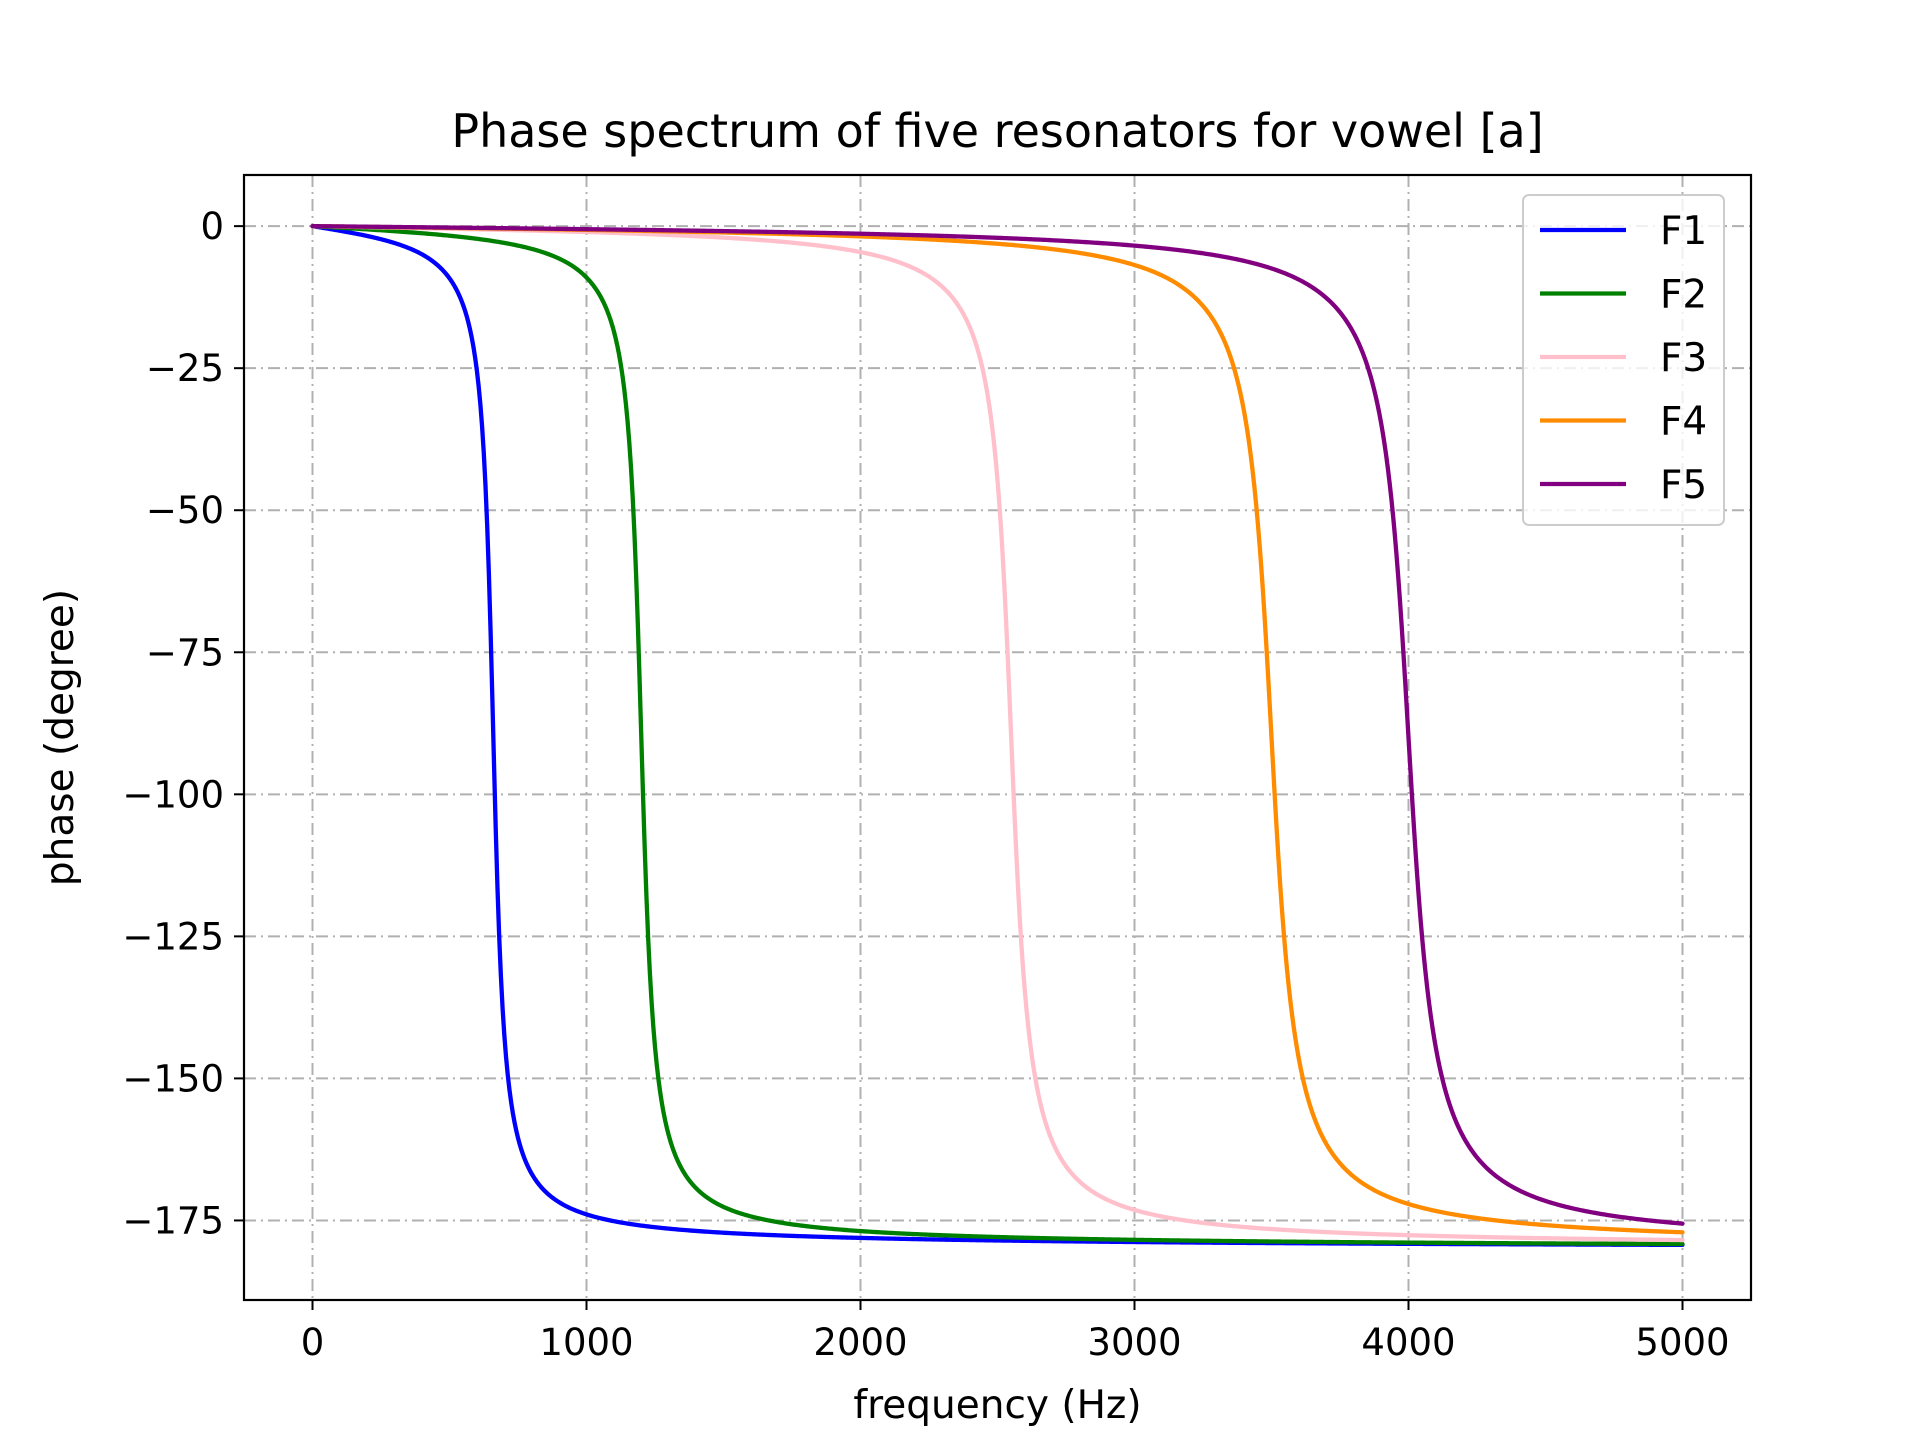  What do you see at coordinates (1134, 1342) in the screenshot?
I see `x-tick-label: 3000` at bounding box center [1134, 1342].